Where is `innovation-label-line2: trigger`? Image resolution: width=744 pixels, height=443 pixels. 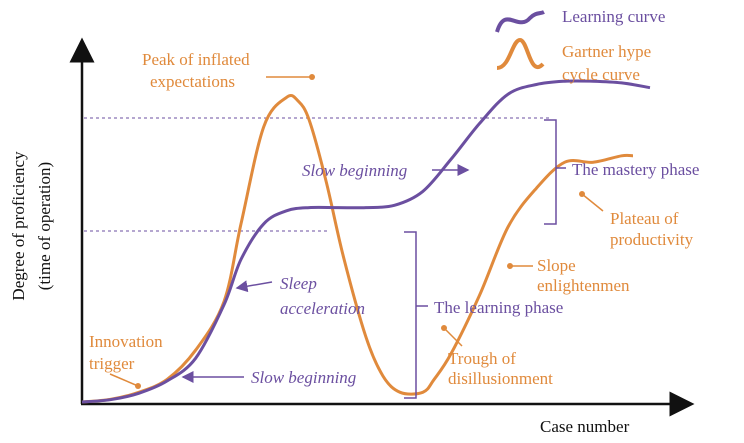 innovation-label-line2: trigger is located at coordinates (112, 363).